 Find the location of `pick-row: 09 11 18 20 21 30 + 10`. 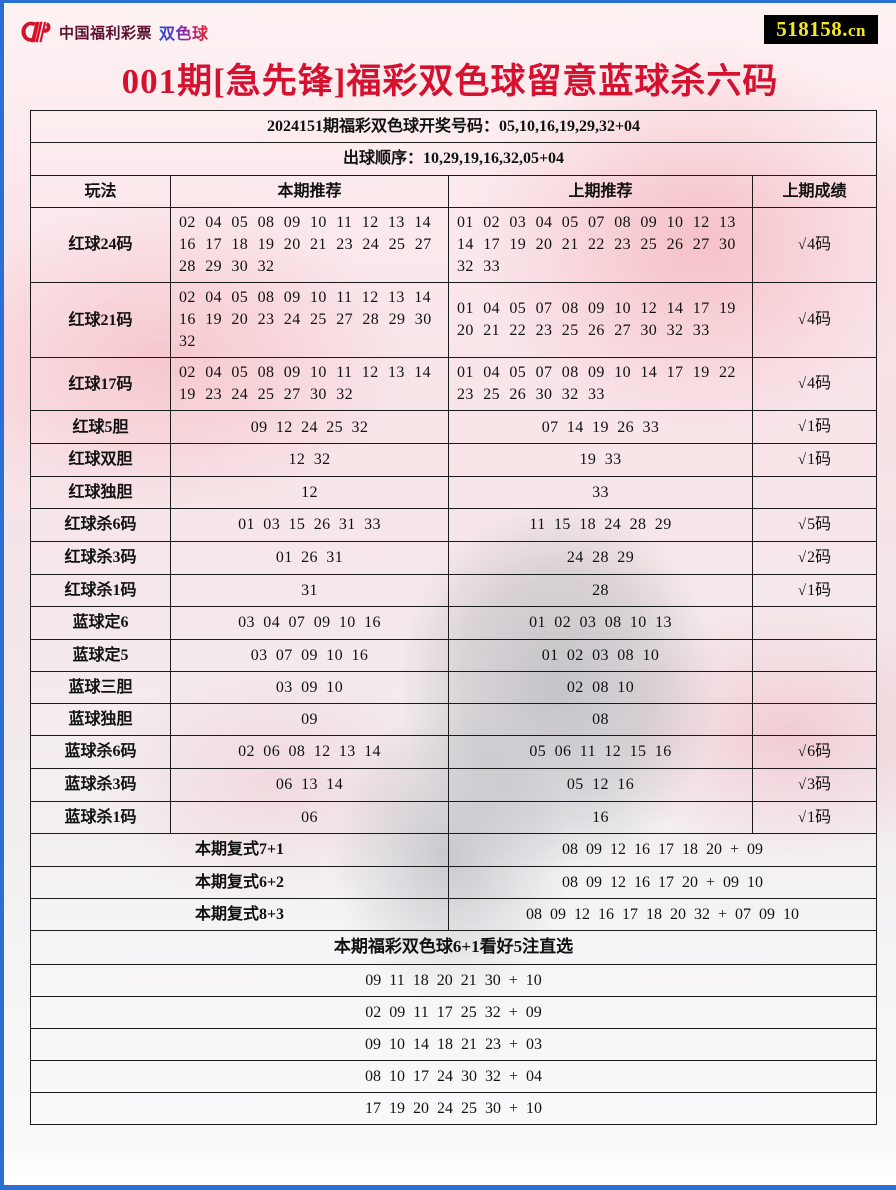

pick-row: 09 11 18 20 21 30 + 10 is located at coordinates (453, 980).